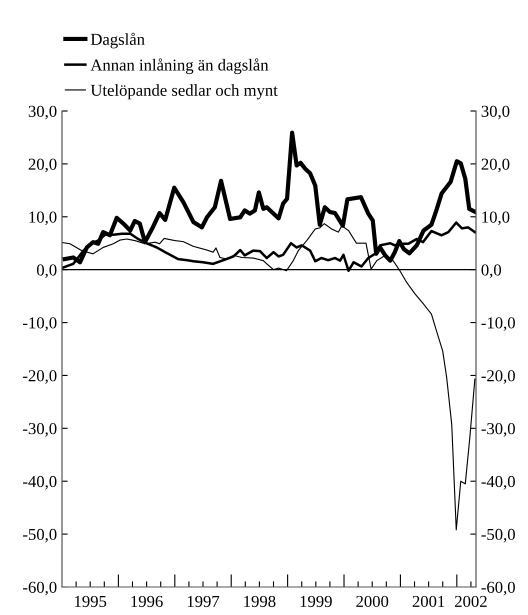  What do you see at coordinates (496, 113) in the screenshot?
I see `y2-tick-label: 30,0` at bounding box center [496, 113].